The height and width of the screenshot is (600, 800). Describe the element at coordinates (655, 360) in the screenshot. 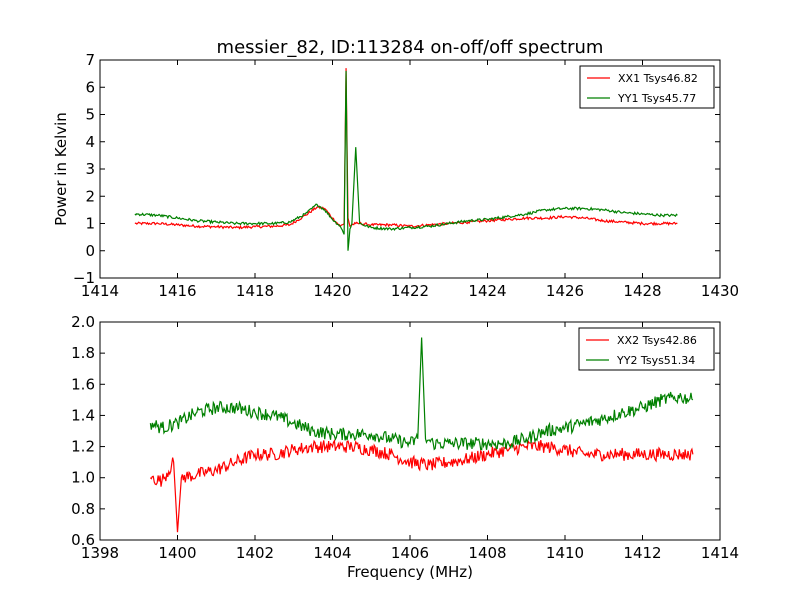

I see `legend-label: YY2 Tsys51.34` at that location.